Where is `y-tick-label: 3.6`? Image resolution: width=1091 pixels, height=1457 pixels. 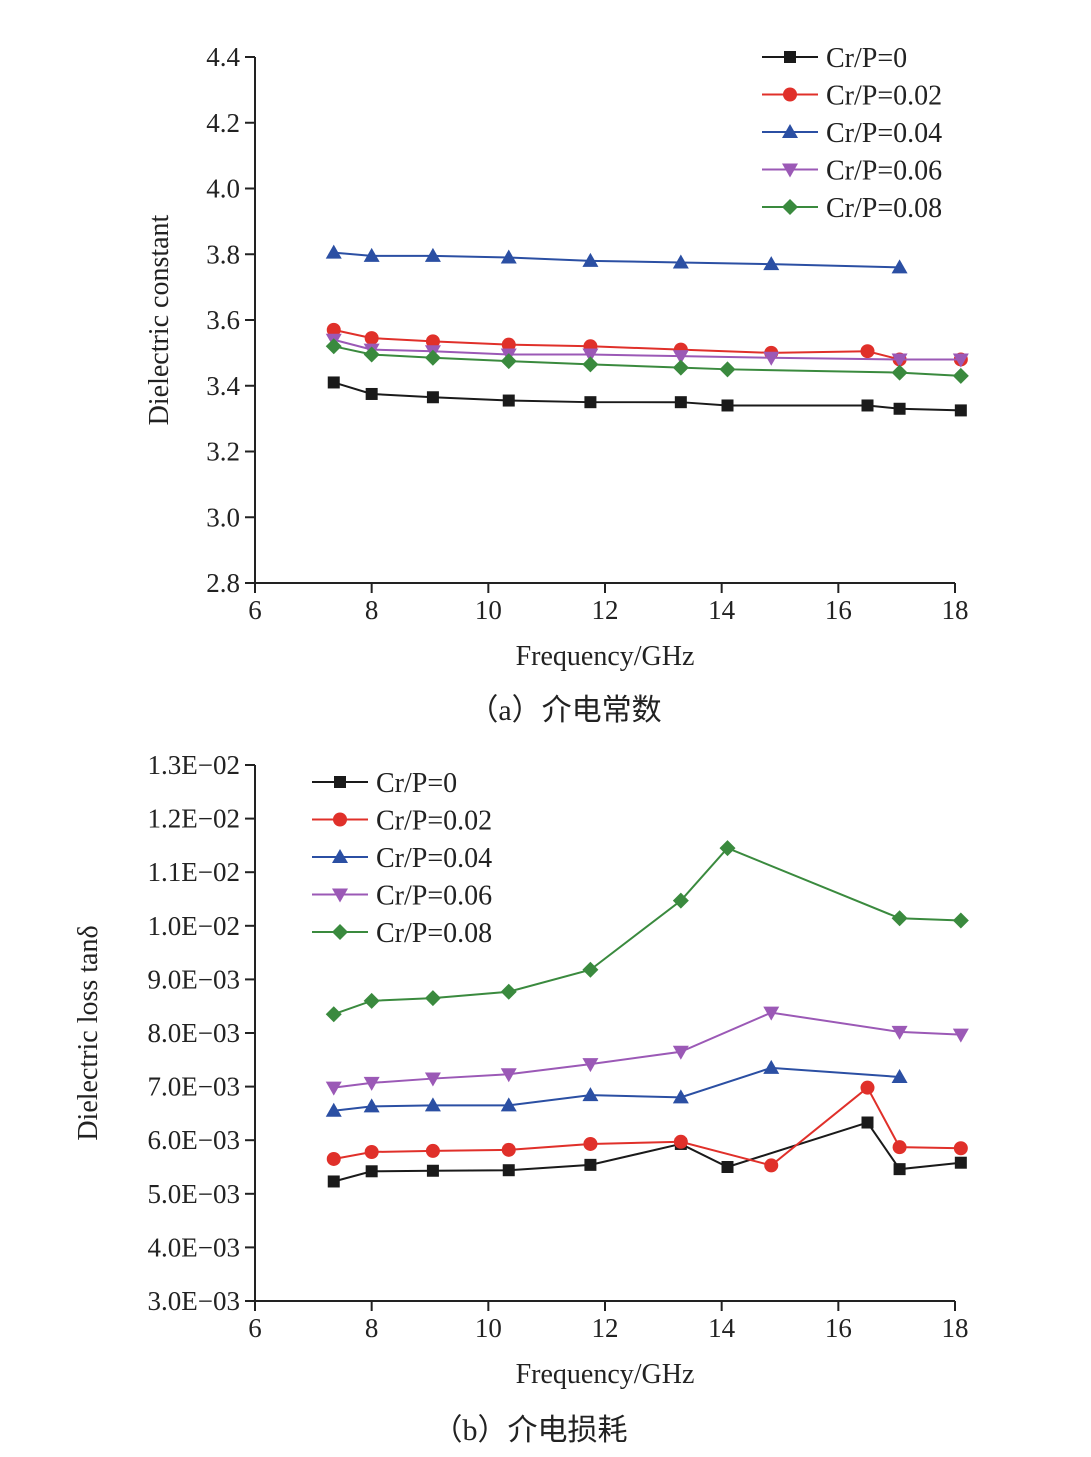 y-tick-label: 3.6 is located at coordinates (223, 320).